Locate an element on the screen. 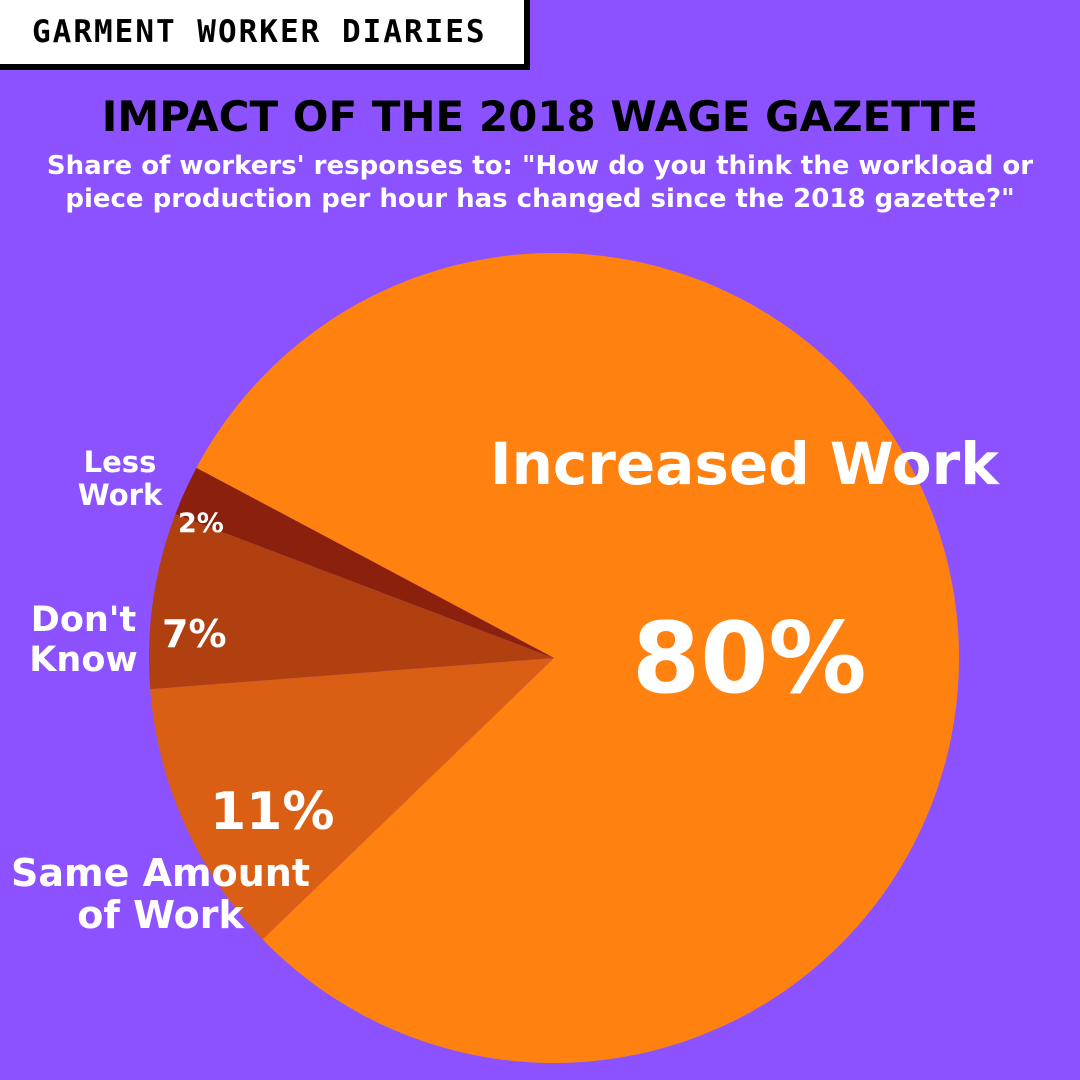 The image size is (1080, 1080). brand-label: GARMENT WORKER DIARIES is located at coordinates (259, 32).